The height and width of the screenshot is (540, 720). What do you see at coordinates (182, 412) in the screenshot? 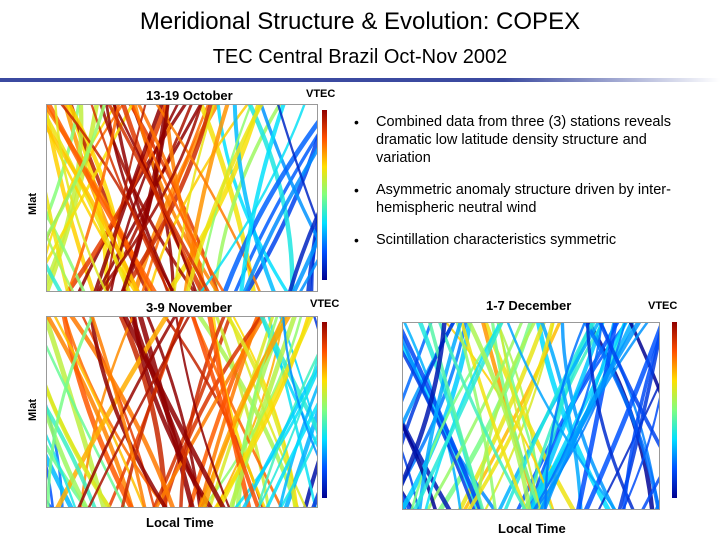
I see `tec-plot-november` at bounding box center [182, 412].